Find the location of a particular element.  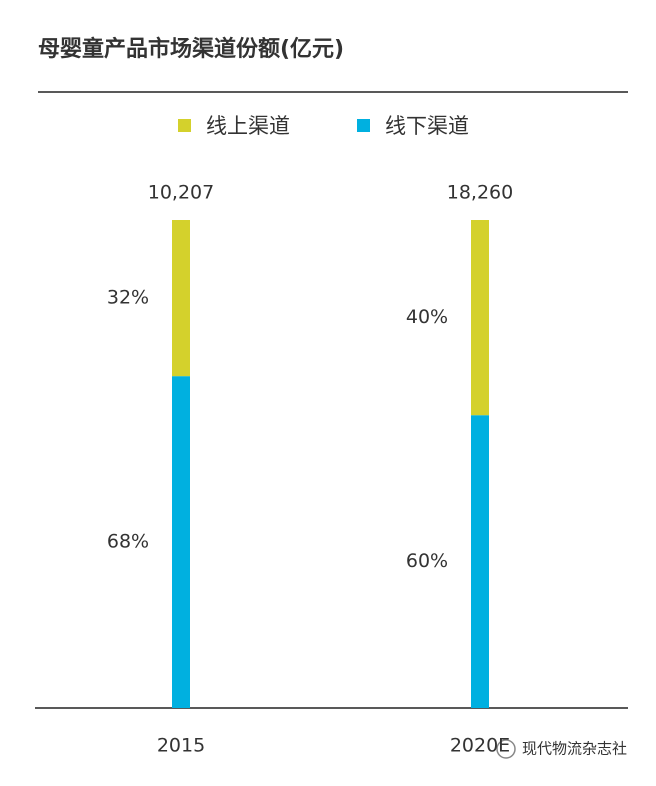

chart-title: 母婴童产品市场渠道份额(亿元) is located at coordinates (191, 49).